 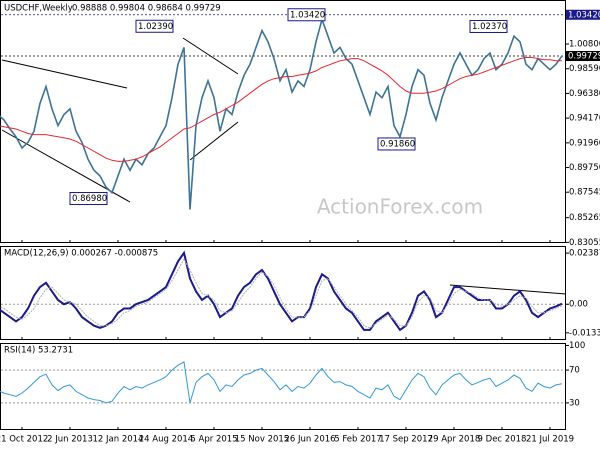 What do you see at coordinates (584, 254) in the screenshot?
I see `y-tick-label: 0.023873` at bounding box center [584, 254].